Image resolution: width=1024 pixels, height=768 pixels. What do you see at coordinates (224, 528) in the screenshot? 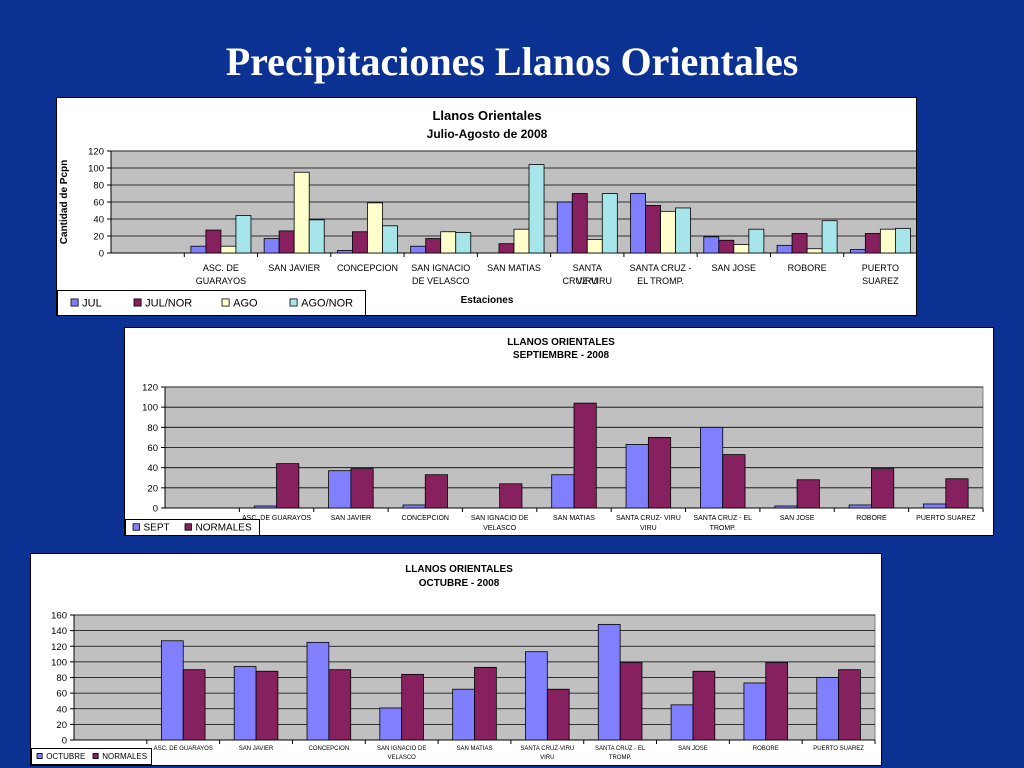
I see `legend-label: NORMALES` at bounding box center [224, 528].